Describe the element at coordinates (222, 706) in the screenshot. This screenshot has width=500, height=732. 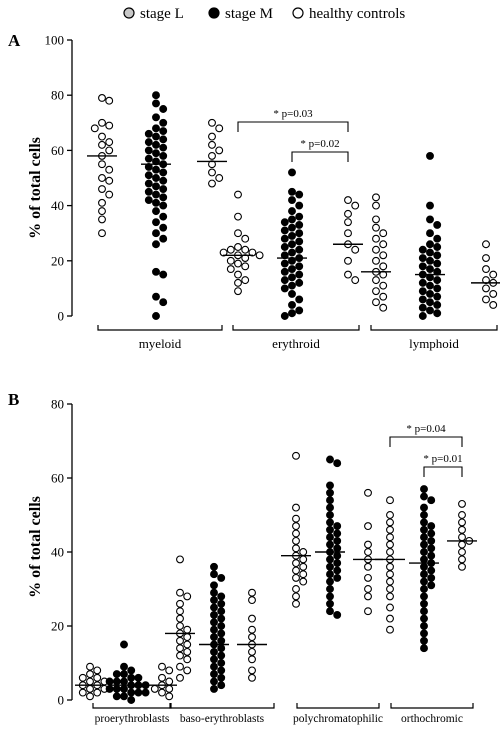
I see `panel-b-group-bracket` at that location.